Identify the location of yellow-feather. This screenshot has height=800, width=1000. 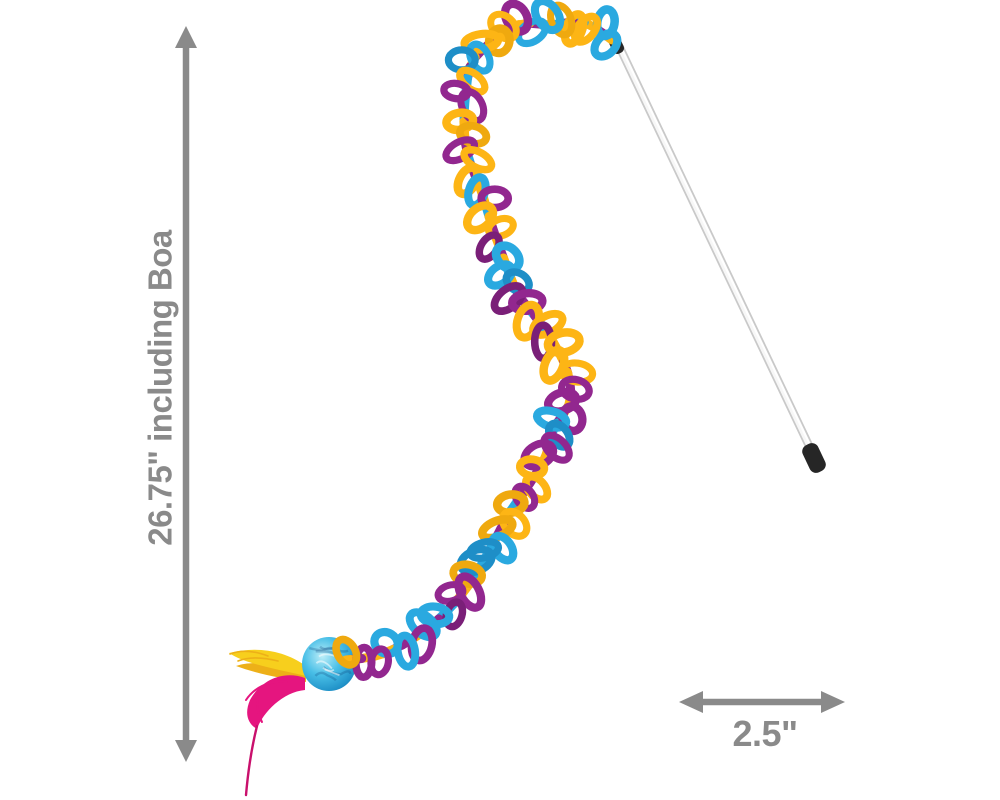
(267, 662).